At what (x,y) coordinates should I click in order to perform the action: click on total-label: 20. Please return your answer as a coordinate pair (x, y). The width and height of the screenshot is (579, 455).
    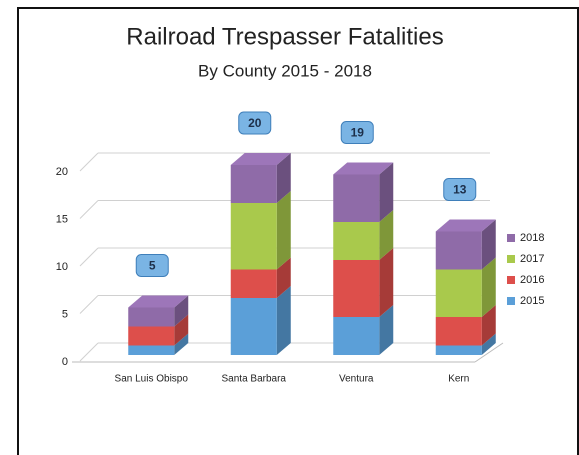
    Looking at the image, I should click on (255, 123).